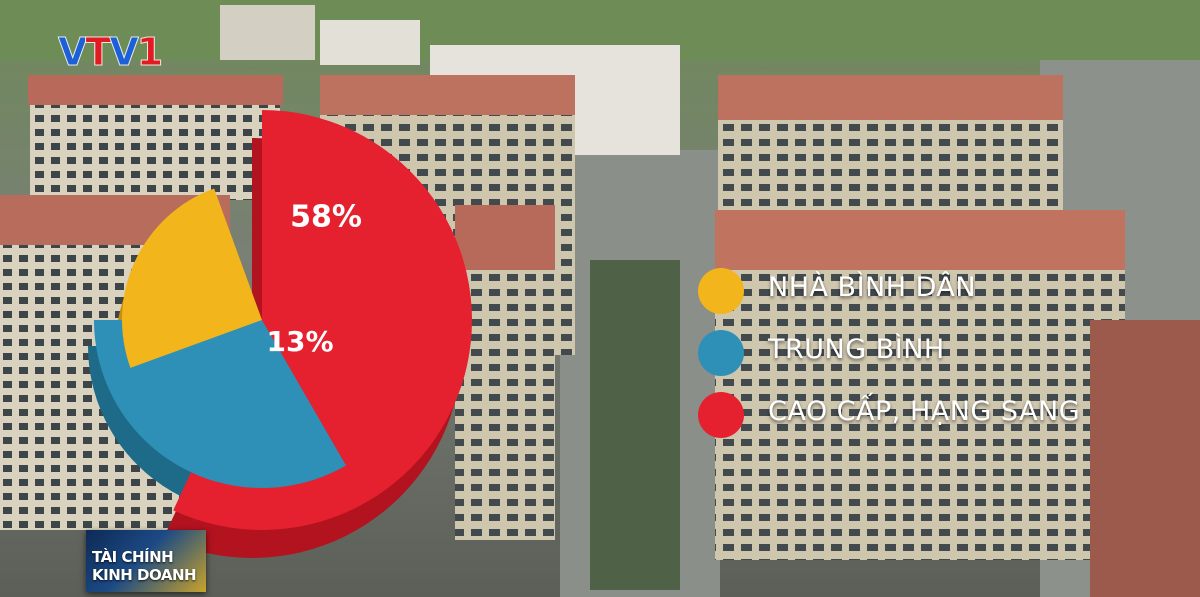 The image size is (1200, 597). I want to click on legend-dot-red, so click(721, 415).